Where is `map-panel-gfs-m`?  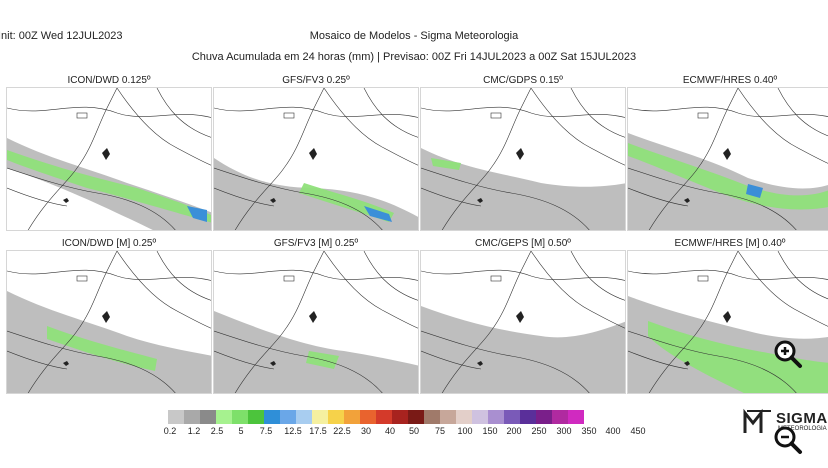 map-panel-gfs-m is located at coordinates (316, 322).